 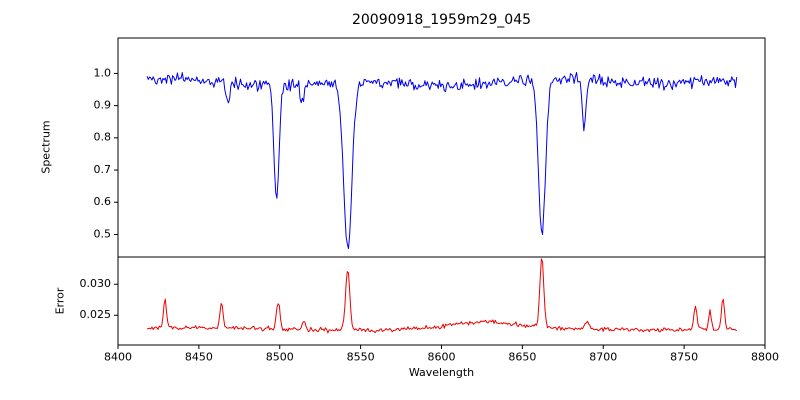 I want to click on x-axis-label: Wavelength, so click(x=441, y=372).